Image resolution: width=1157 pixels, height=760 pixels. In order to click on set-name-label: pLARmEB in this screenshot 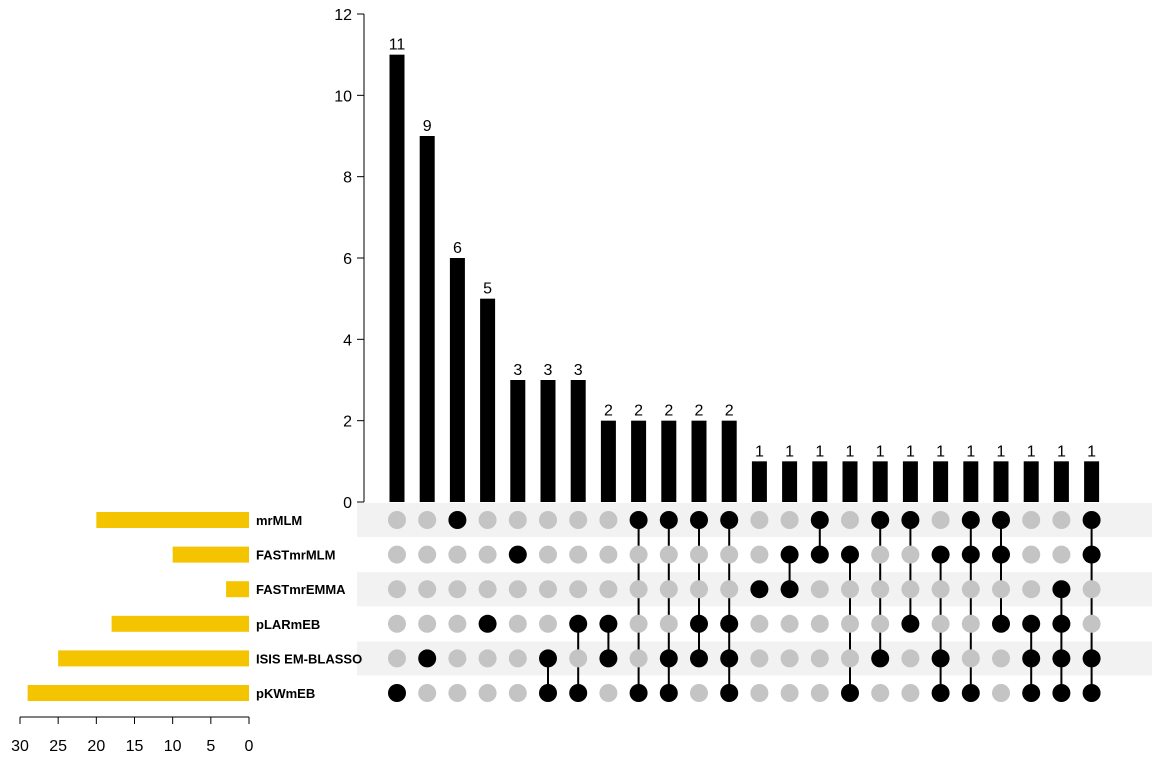, I will do `click(288, 624)`.